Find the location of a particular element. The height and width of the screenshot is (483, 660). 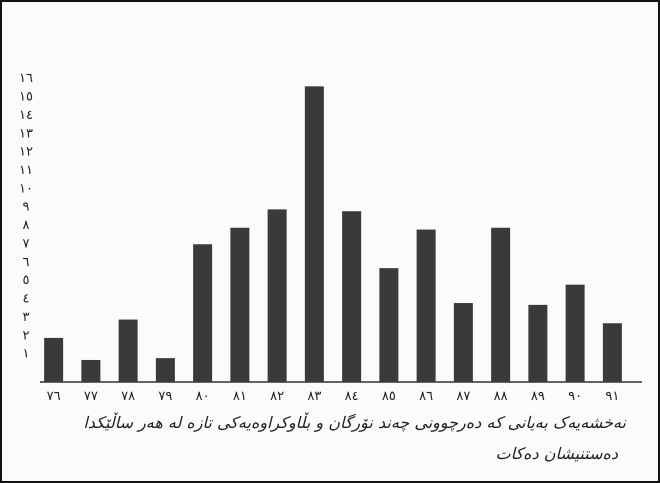

y-tick-label: ١٠ is located at coordinates (26, 188).